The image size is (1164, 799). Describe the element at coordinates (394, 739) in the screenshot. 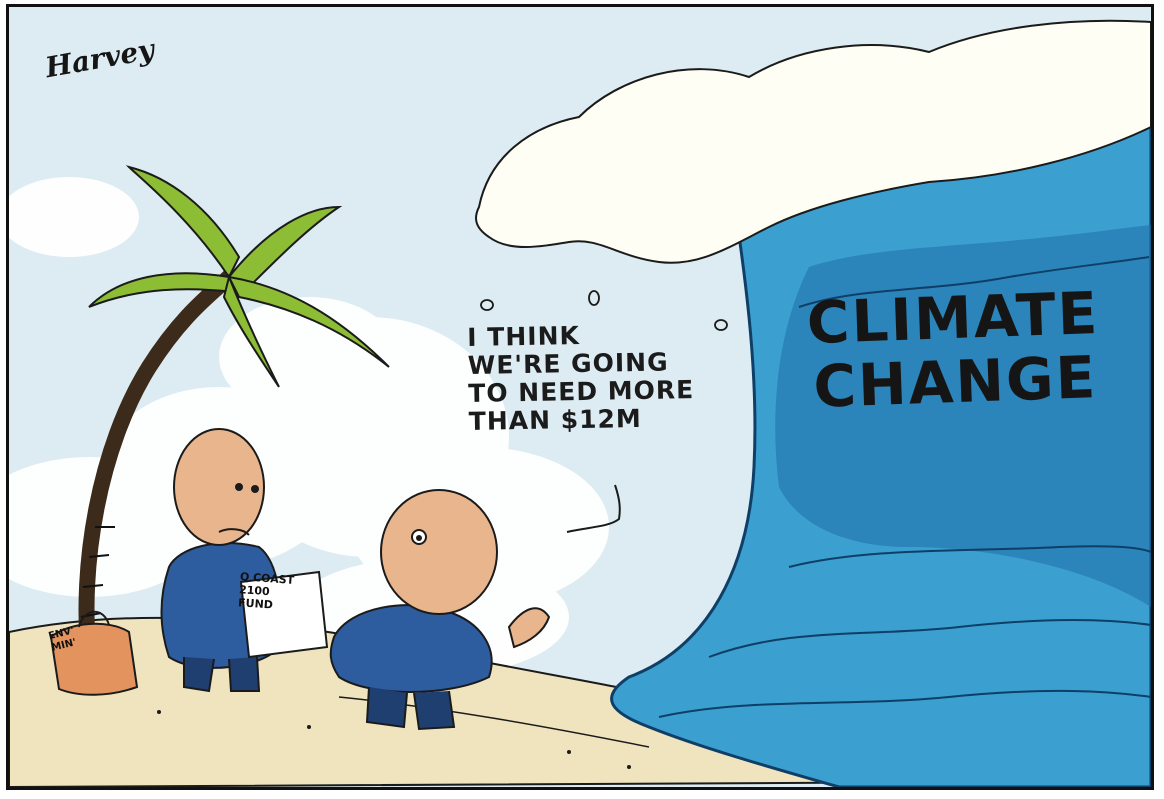

I see `beach-pebbles` at that location.